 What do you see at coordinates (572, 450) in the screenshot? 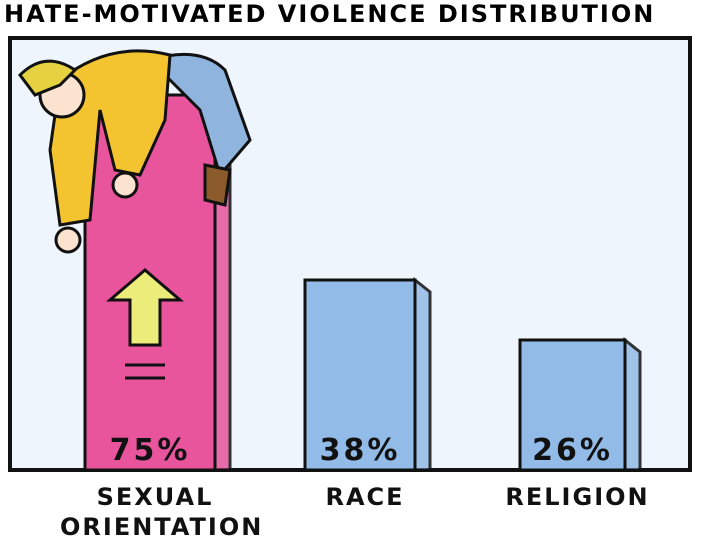
I see `value-label: 26%` at bounding box center [572, 450].